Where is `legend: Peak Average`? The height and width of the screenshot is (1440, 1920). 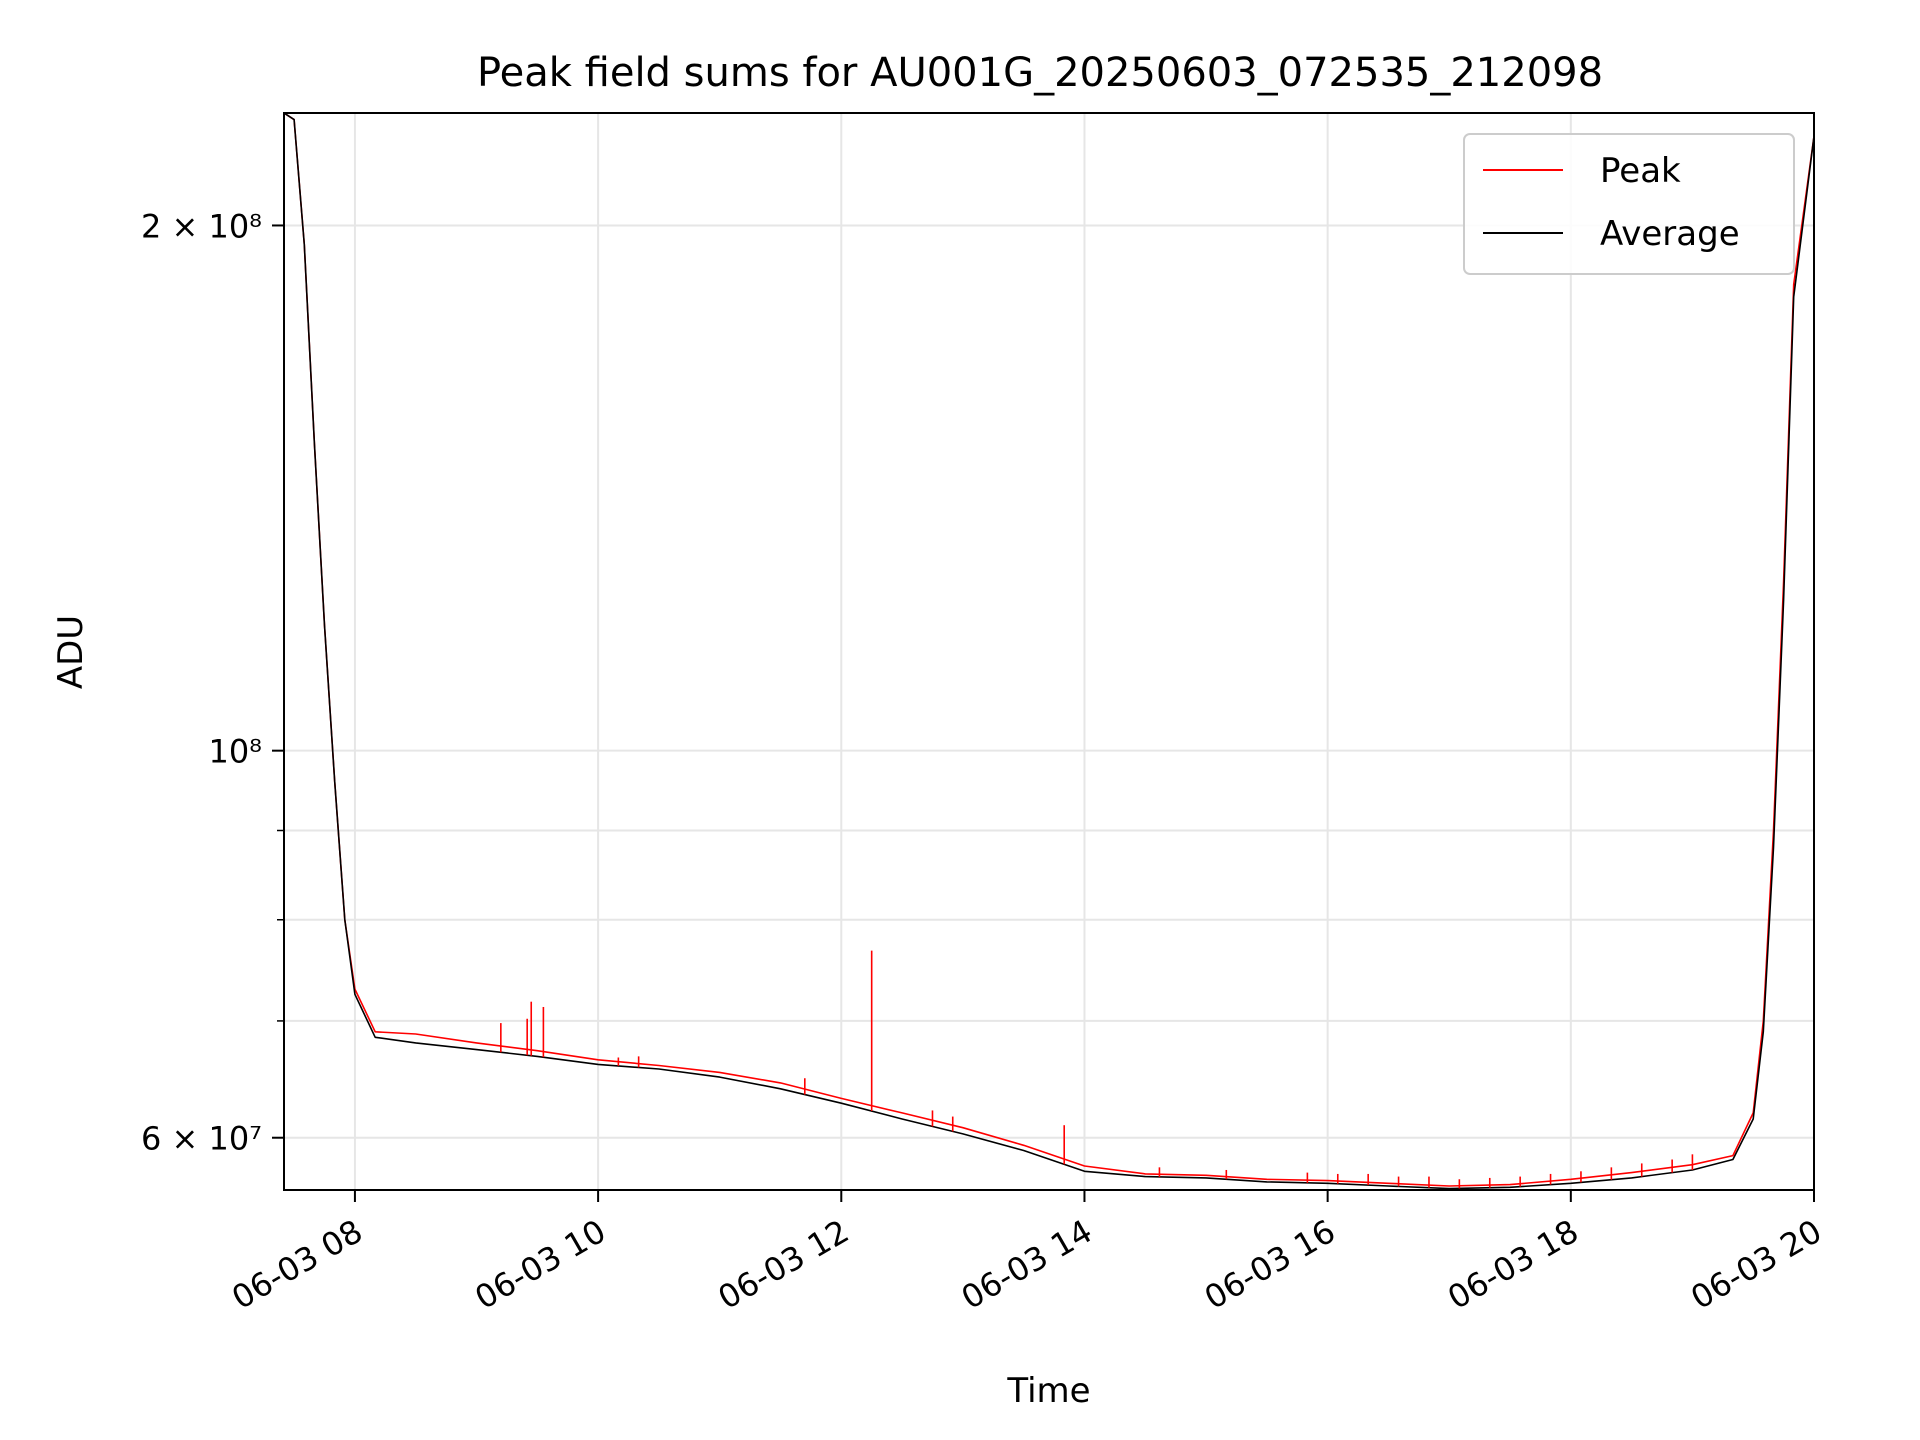
legend: Peak Average is located at coordinates (1629, 204).